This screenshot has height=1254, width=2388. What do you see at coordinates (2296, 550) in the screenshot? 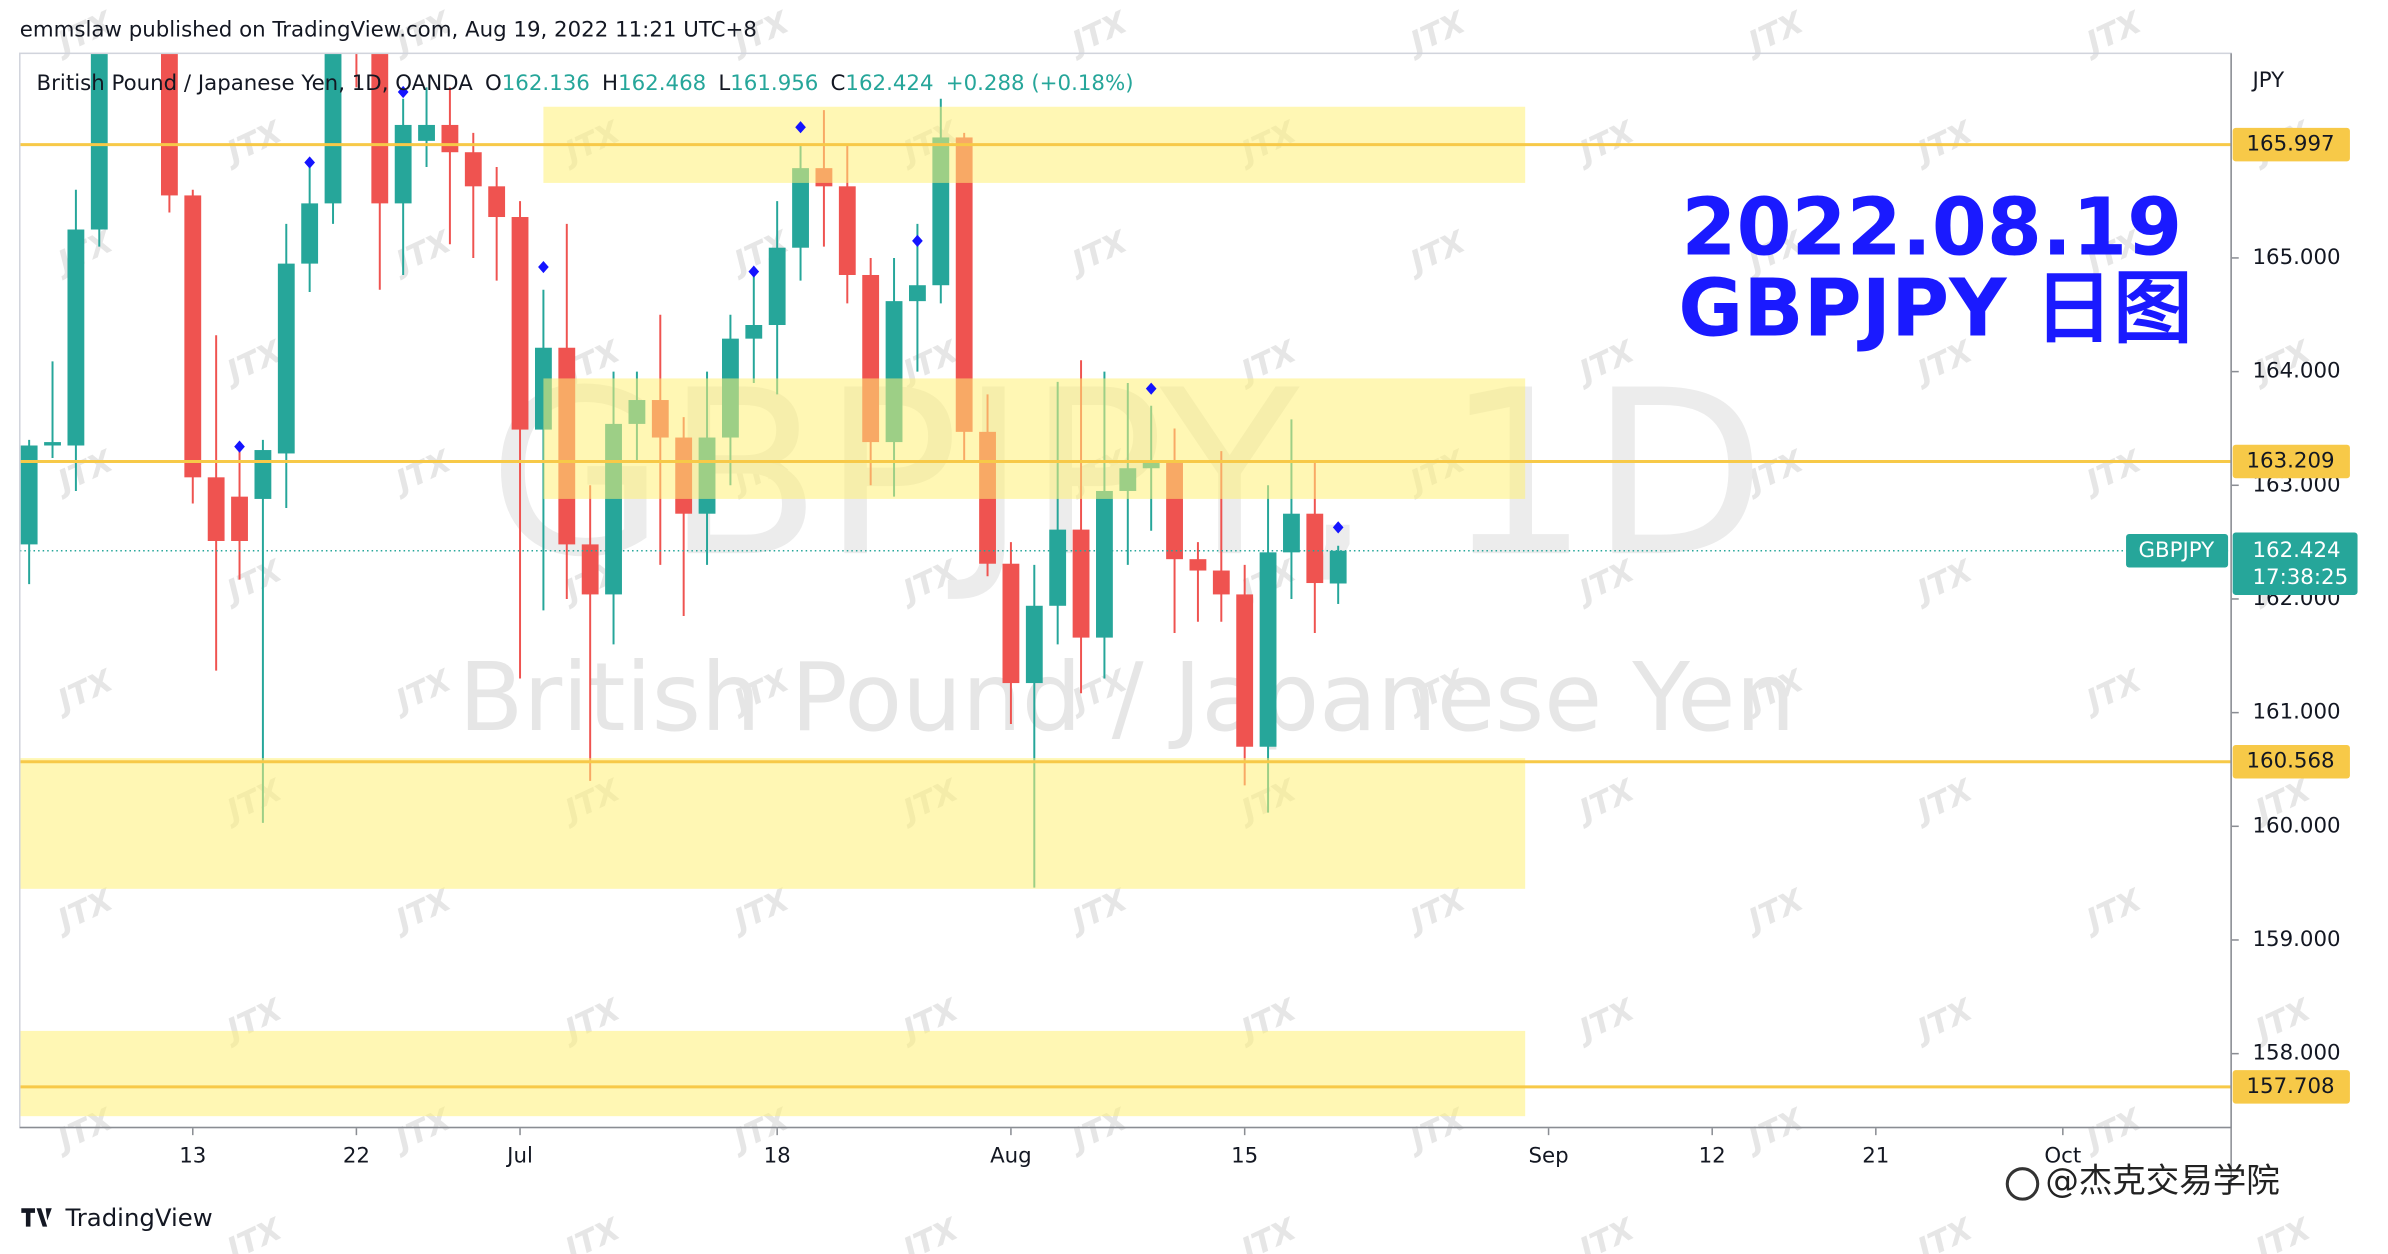
I see `current-price-label: 162.424` at bounding box center [2296, 550].